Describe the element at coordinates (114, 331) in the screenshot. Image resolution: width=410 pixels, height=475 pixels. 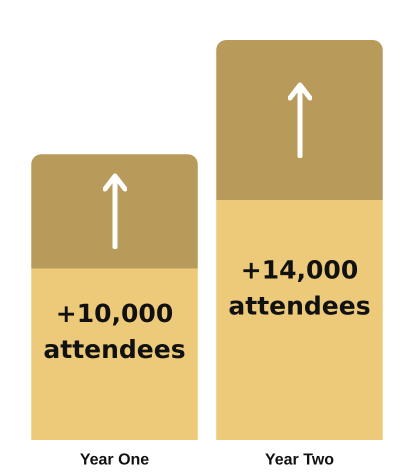
I see `data-label: +10,000 attendees` at that location.